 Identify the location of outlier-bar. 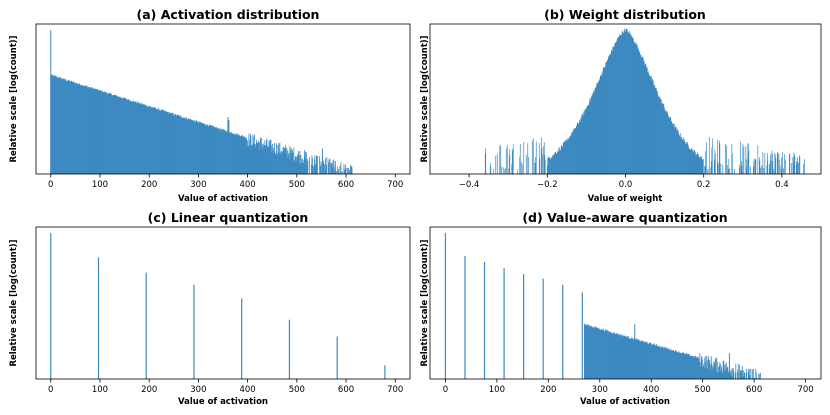
(346, 171).